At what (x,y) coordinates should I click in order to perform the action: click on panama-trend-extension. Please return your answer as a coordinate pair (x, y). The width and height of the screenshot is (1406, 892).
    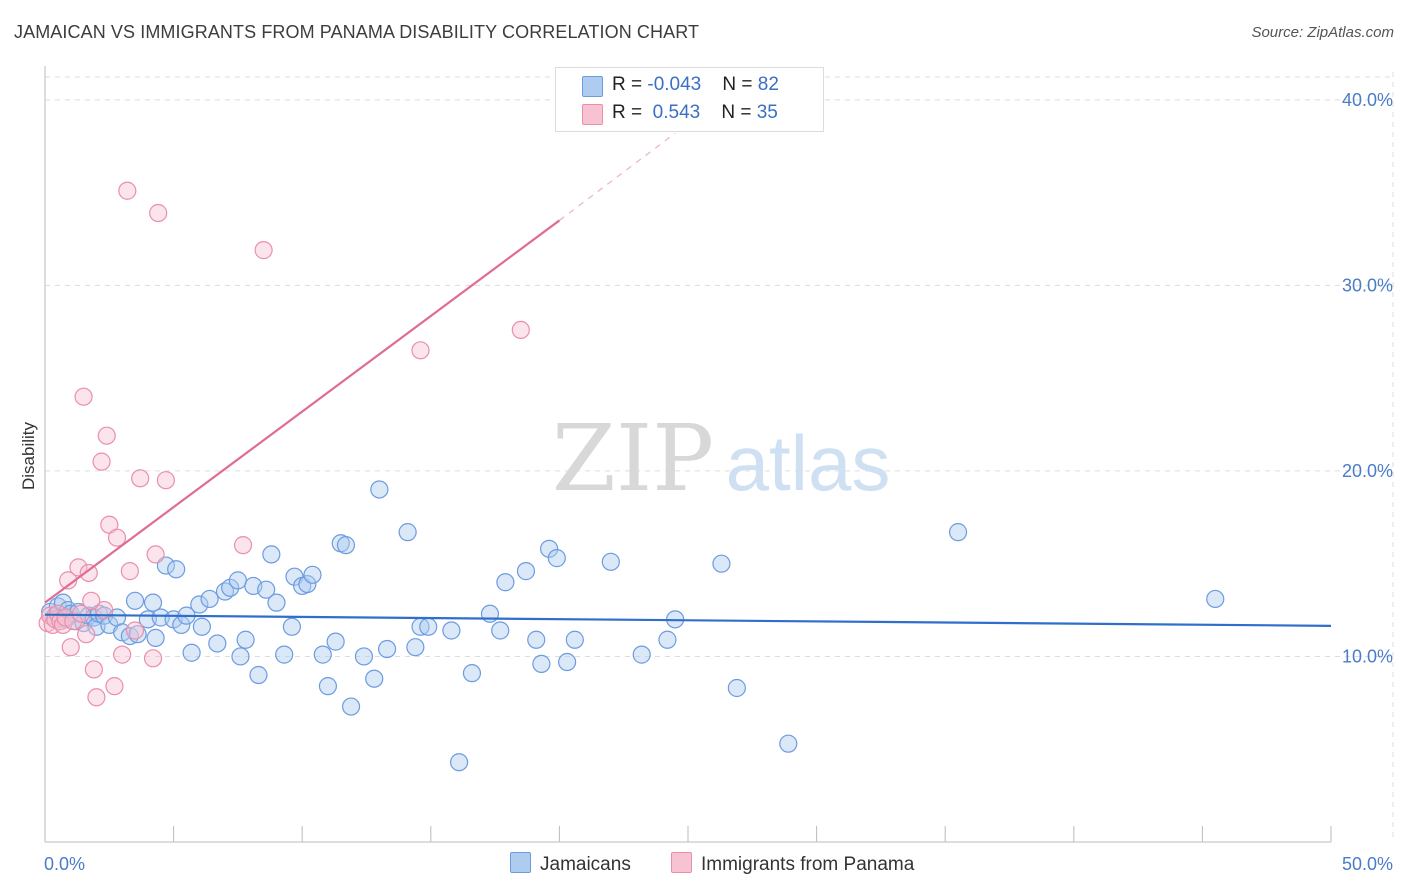
    Looking at the image, I should click on (617, 176).